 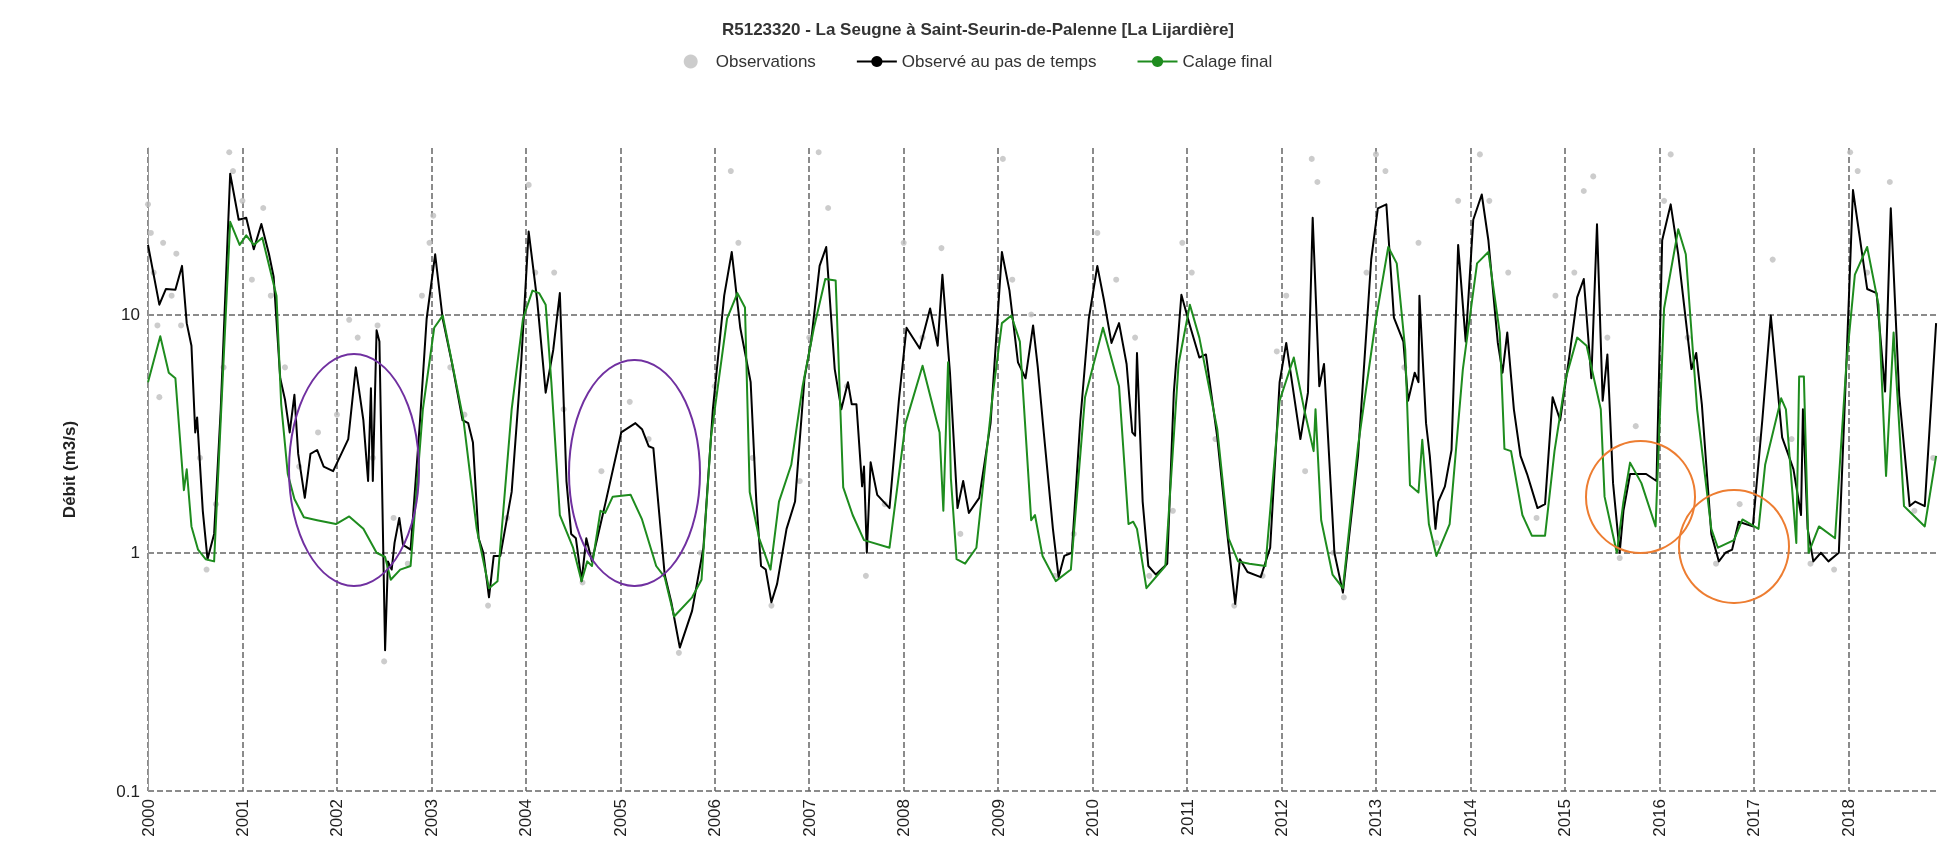 I want to click on legend-label: Calage final, so click(x=1227, y=61).